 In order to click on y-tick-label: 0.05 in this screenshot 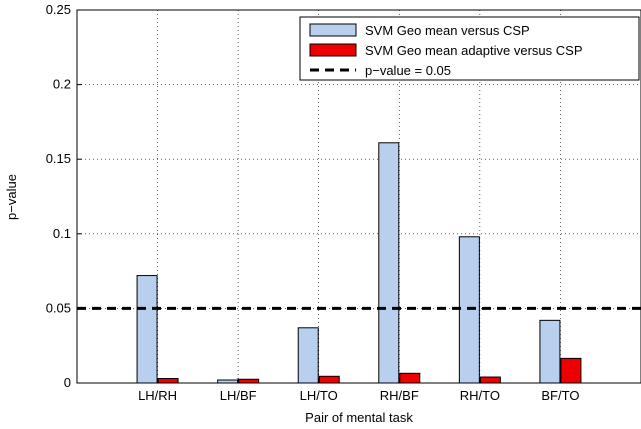, I will do `click(58, 307)`.